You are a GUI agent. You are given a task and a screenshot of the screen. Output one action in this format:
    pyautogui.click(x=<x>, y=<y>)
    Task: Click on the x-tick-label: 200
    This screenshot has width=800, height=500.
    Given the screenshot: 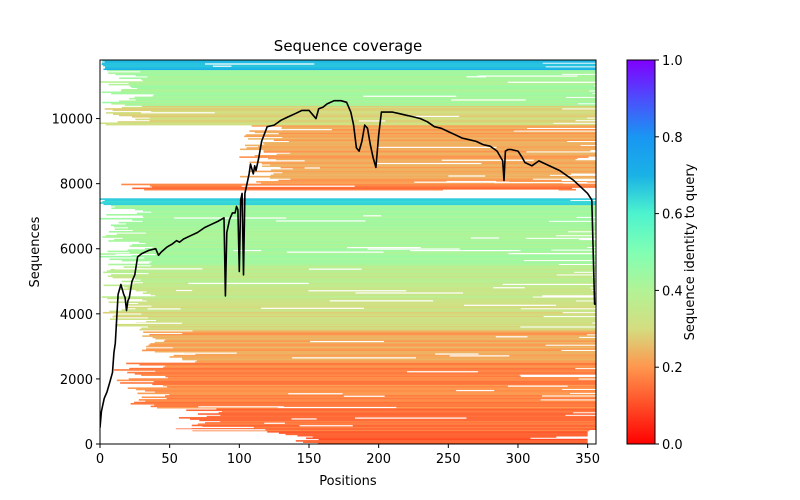 What is the action you would take?
    pyautogui.click(x=378, y=459)
    